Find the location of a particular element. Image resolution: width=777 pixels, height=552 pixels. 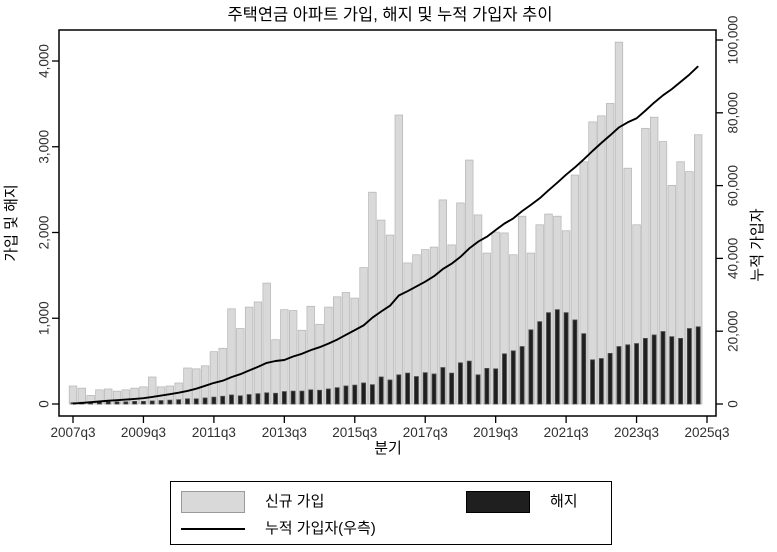

left-axis-ticks: 0 1,000 2,000 3,000 4,000 is located at coordinates (48, 226).